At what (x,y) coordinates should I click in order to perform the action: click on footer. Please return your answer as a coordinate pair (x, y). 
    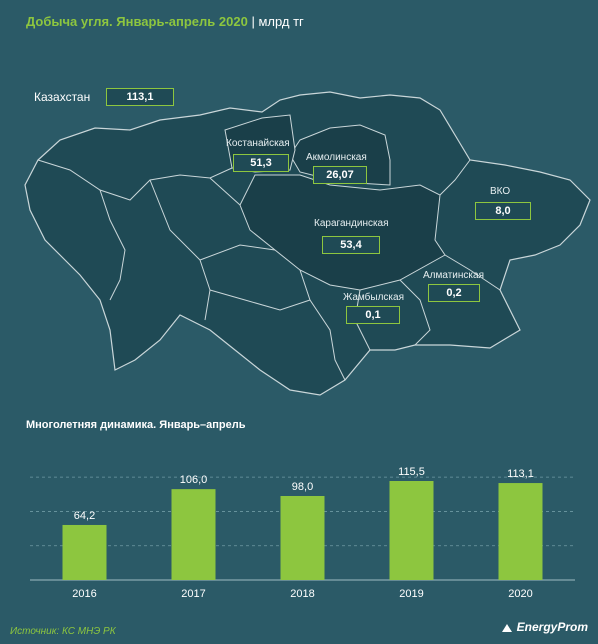
    Looking at the image, I should click on (299, 631).